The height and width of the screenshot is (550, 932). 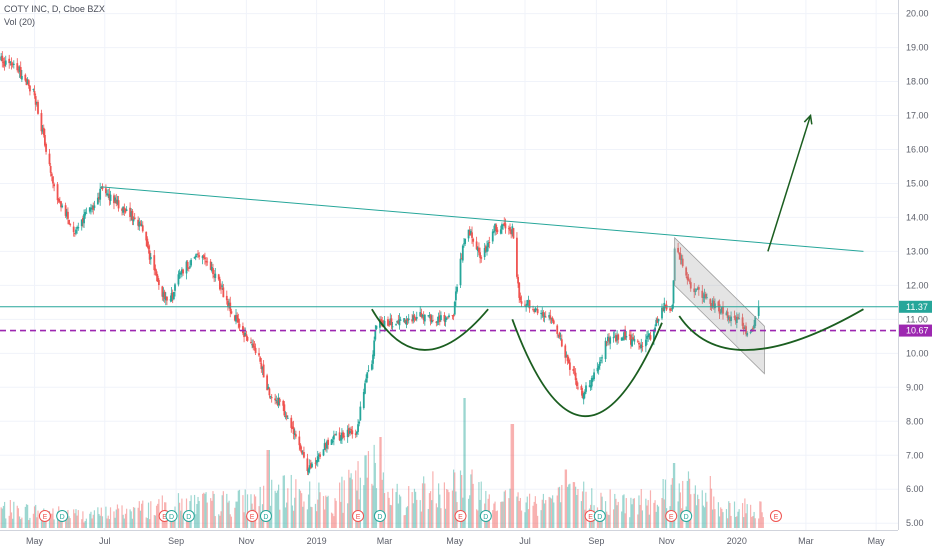 I want to click on time-tick-label: May, so click(x=455, y=541).